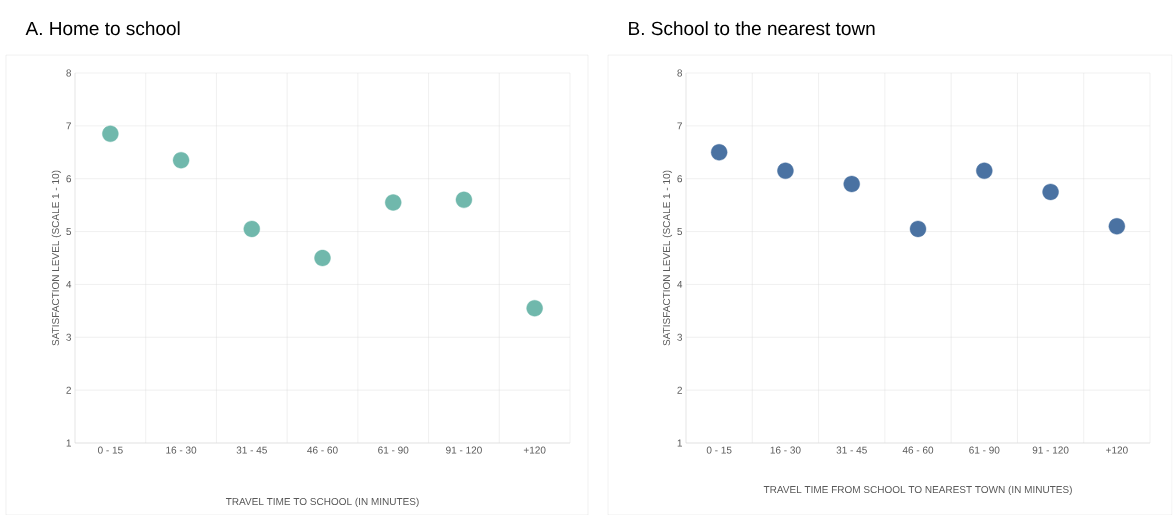 This screenshot has width=1174, height=515. I want to click on chart-title: B. School to the nearest town, so click(752, 28).